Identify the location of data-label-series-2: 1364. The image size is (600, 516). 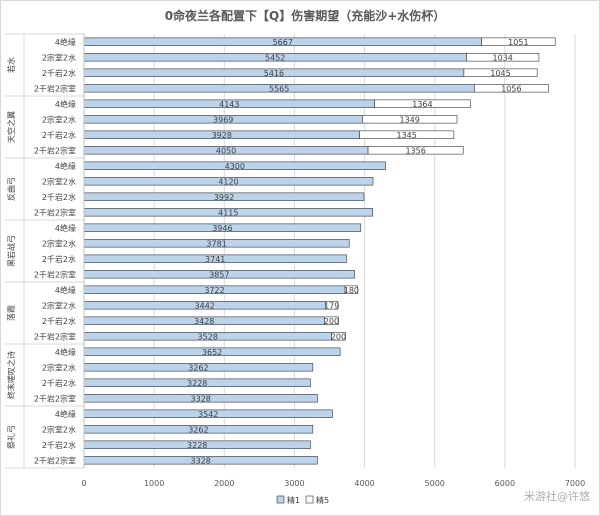
(422, 104).